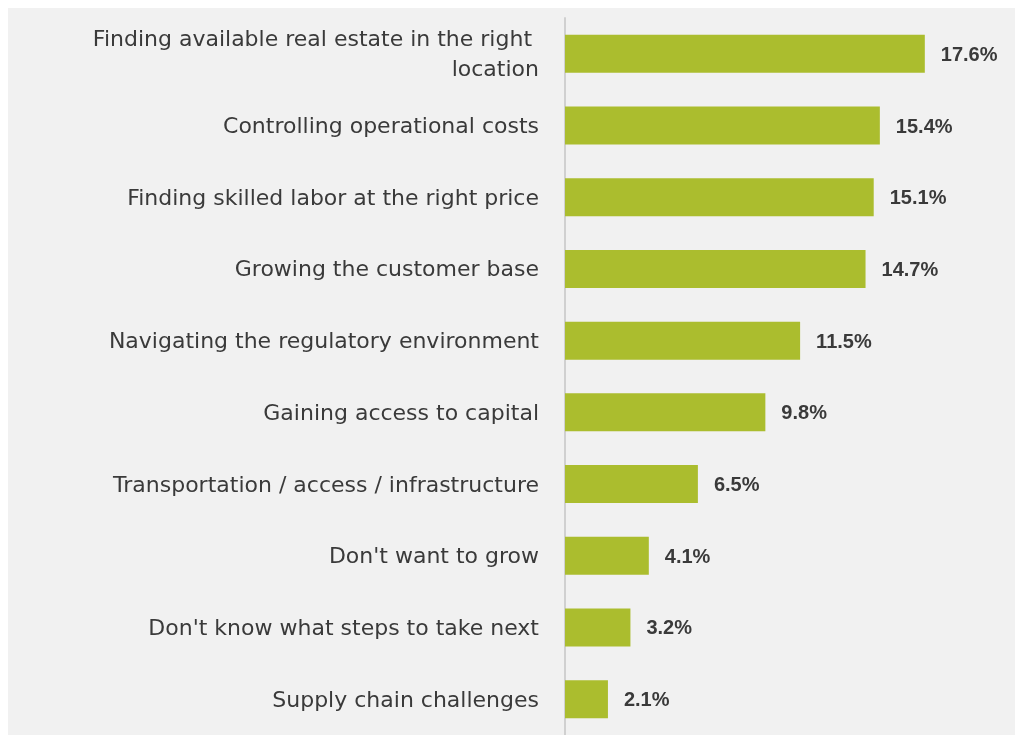 This screenshot has height=743, width=1023. I want to click on data-label: 4.1%, so click(687, 555).